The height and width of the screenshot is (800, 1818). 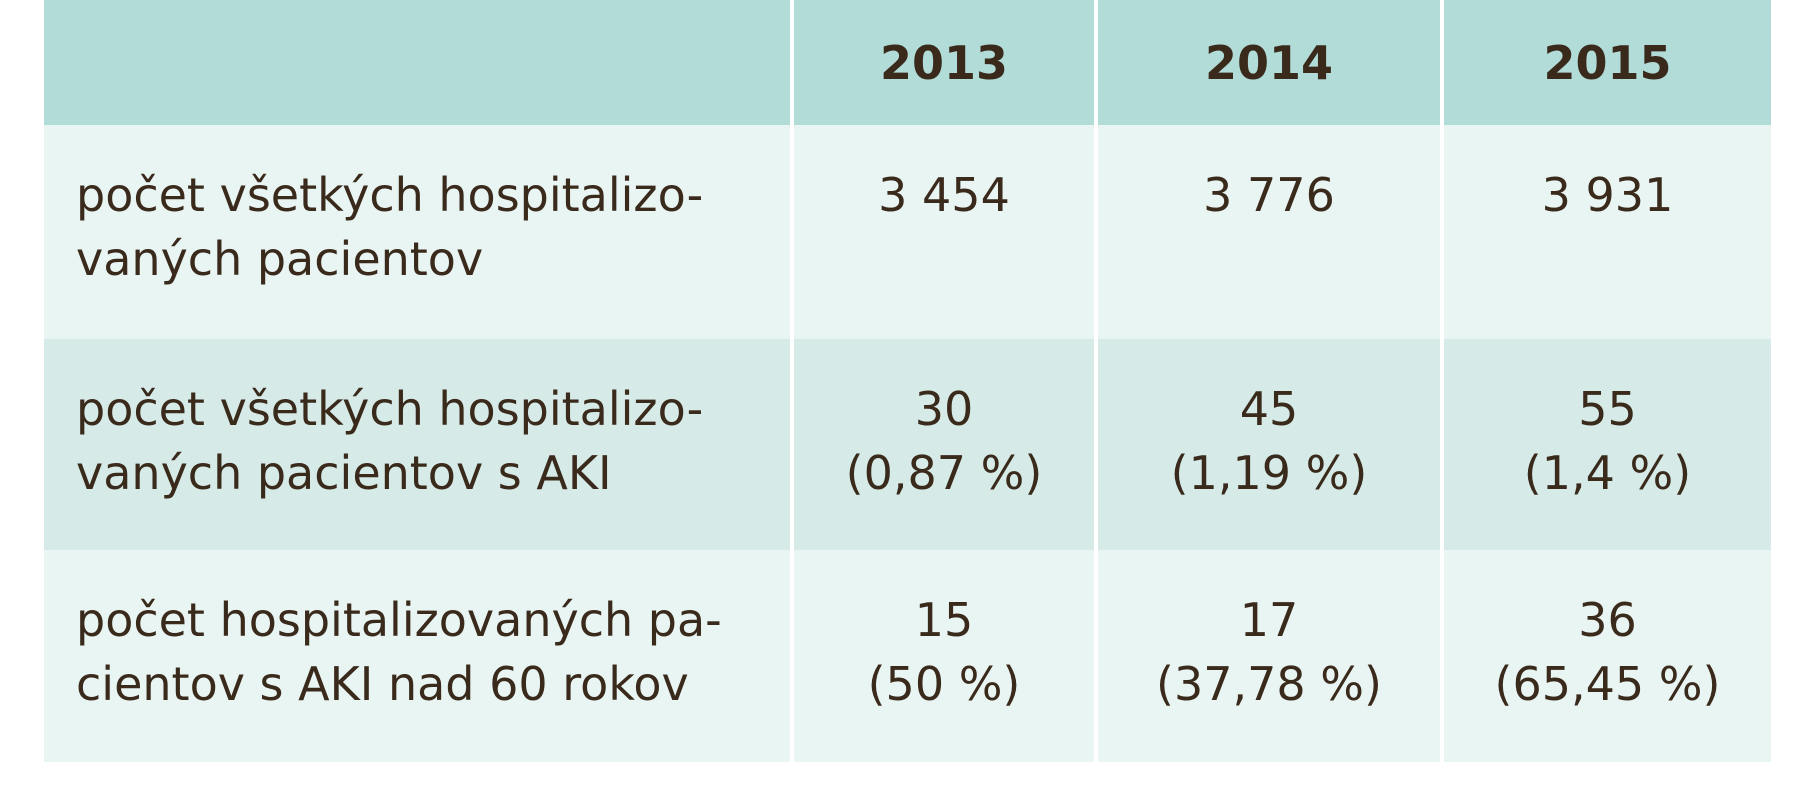 What do you see at coordinates (1269, 232) in the screenshot?
I see `table-cell: 3 776` at bounding box center [1269, 232].